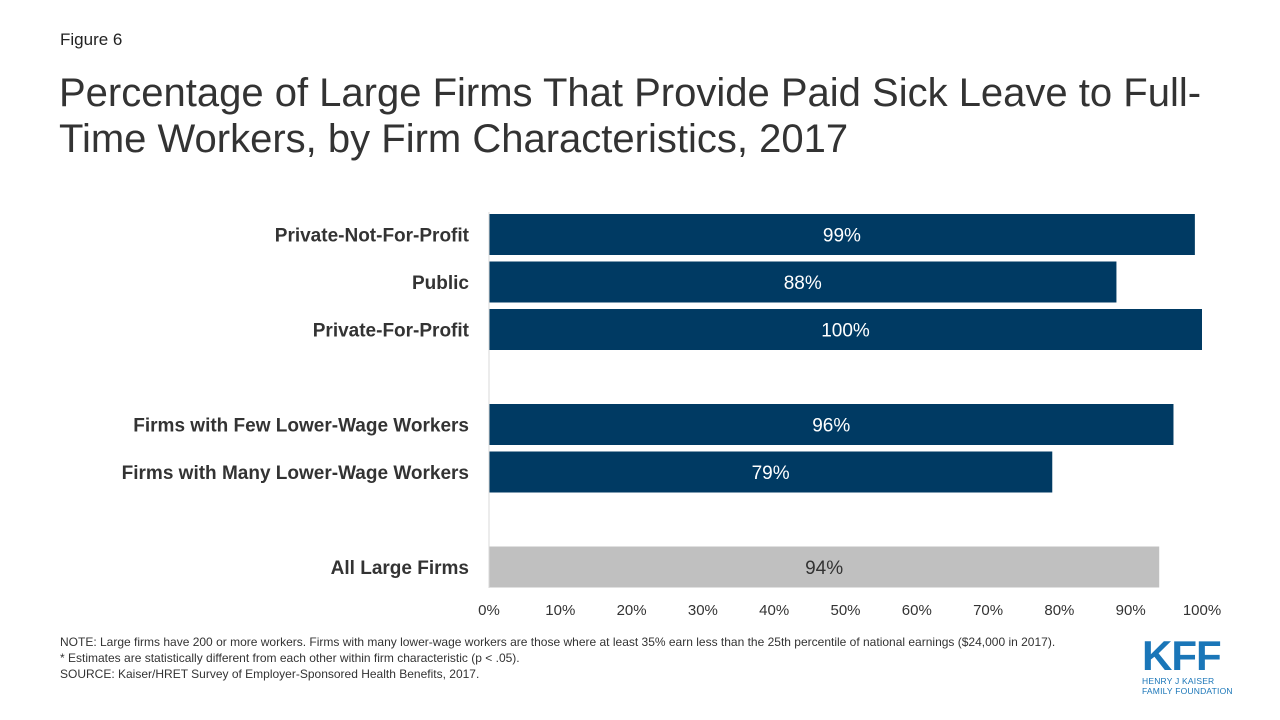  I want to click on x-tick-label: 90%, so click(1131, 610).